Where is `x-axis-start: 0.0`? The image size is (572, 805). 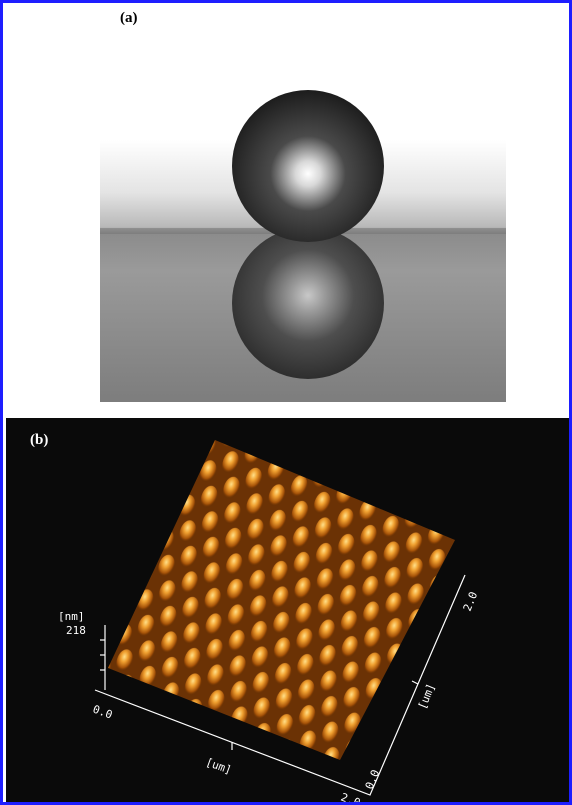 x-axis-start: 0.0 is located at coordinates (102, 712).